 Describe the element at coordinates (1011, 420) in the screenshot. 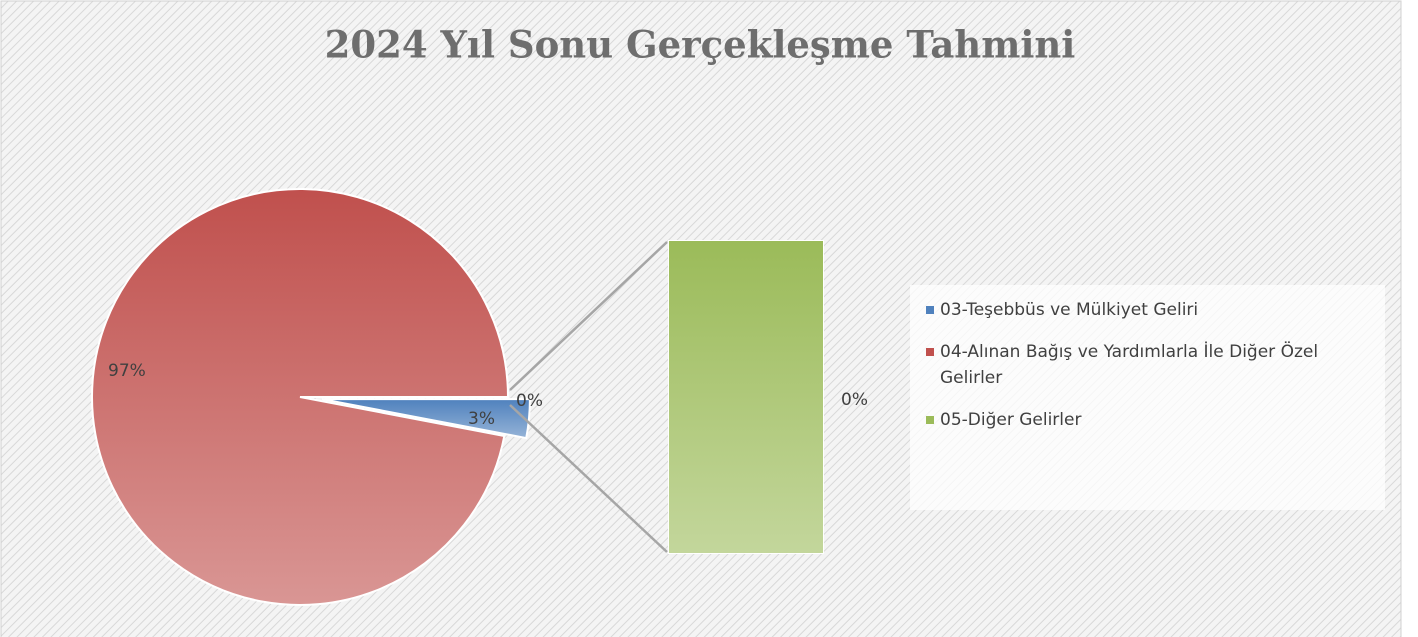

I see `legend-label: 05-Diğer Gelirler` at that location.